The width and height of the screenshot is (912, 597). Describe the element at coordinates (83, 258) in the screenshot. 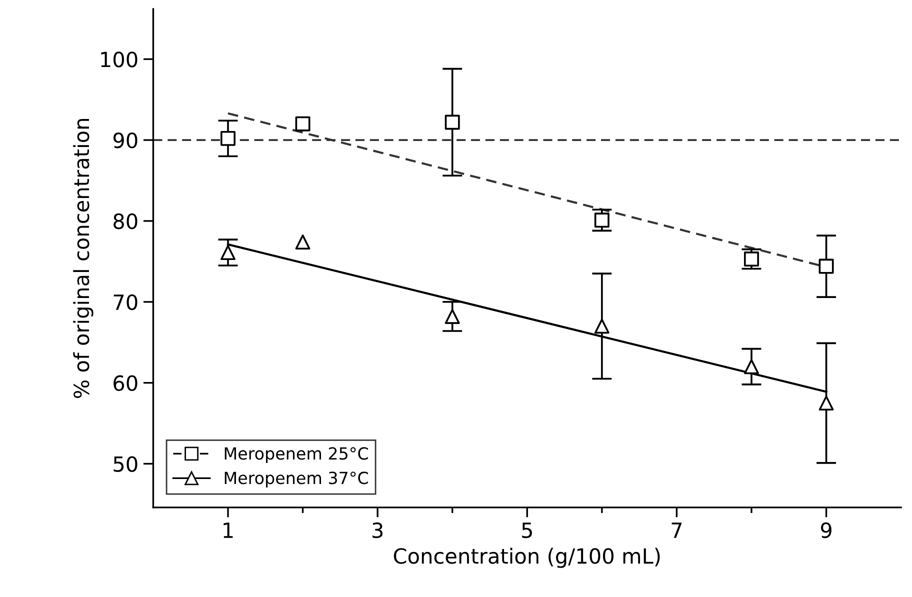

I see `y-axis-title: % of original concentration` at that location.